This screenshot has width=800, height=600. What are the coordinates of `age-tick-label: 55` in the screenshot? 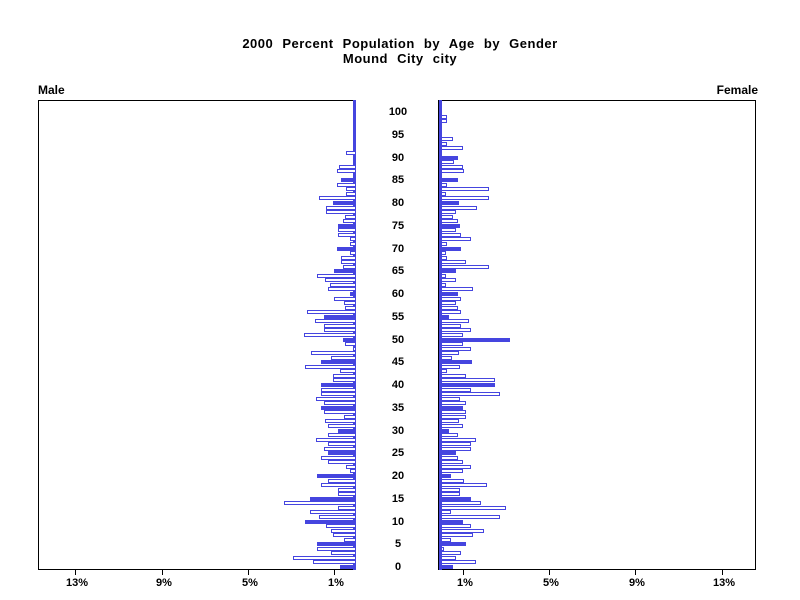 It's located at (398, 317).